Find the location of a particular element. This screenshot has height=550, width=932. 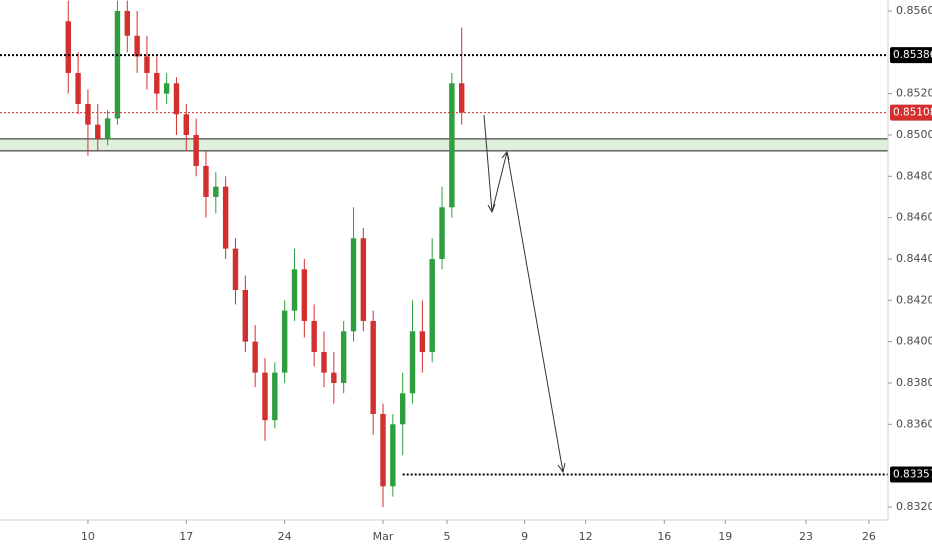

x-tick-label: 9 is located at coordinates (524, 536).